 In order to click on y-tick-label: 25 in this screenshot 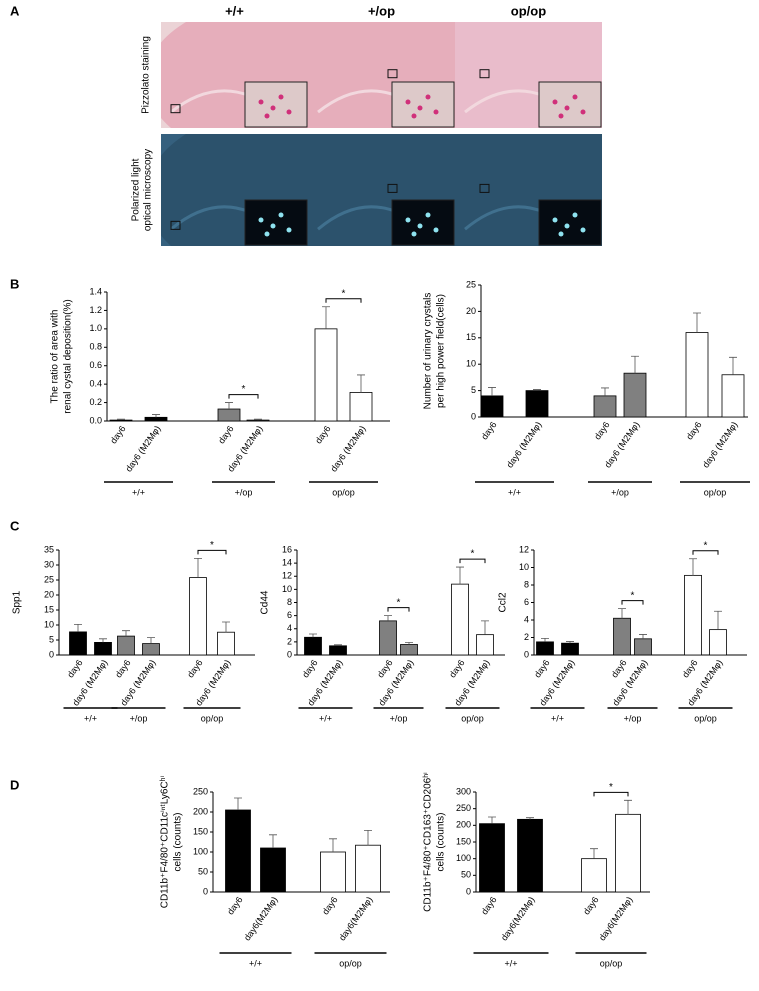, I will do `click(49, 579)`.